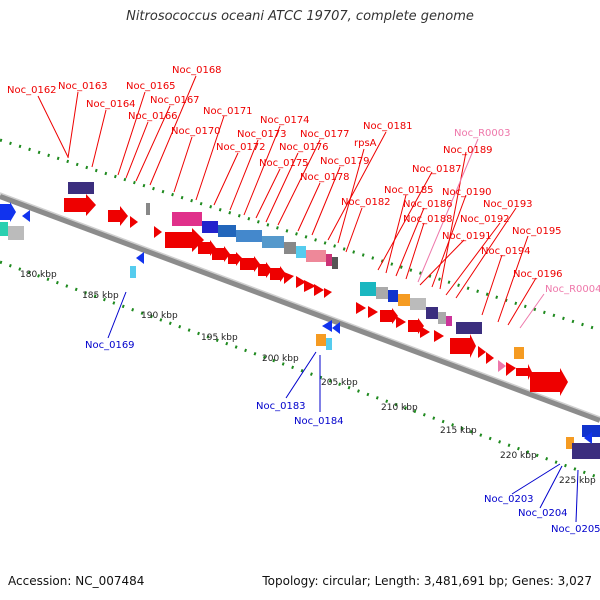 The image size is (600, 600). I want to click on gene-label: Noc_0205, so click(575, 529).